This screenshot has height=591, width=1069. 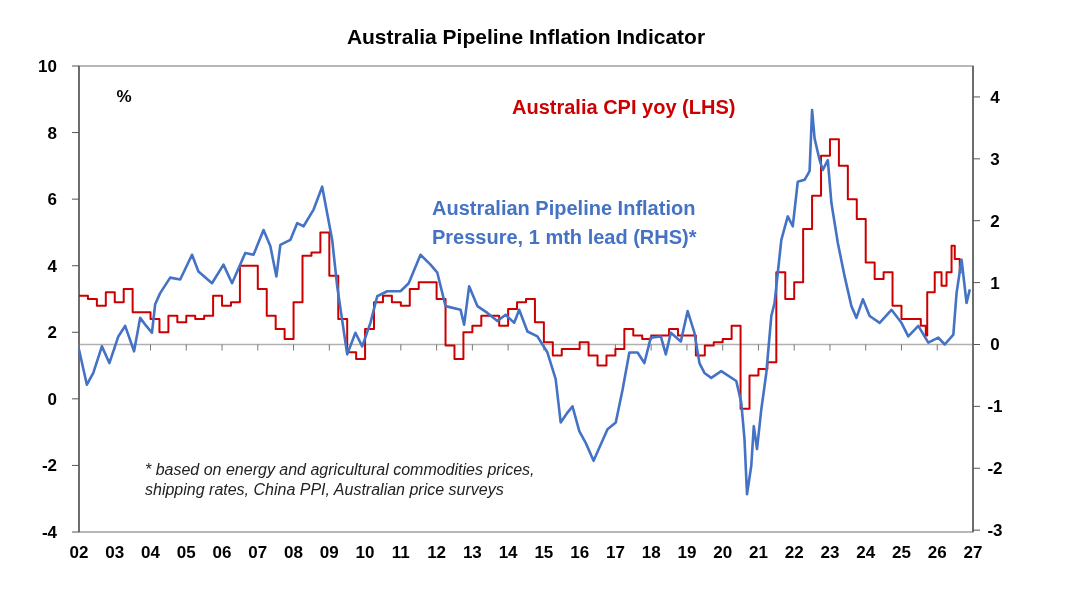 What do you see at coordinates (340, 479) in the screenshot?
I see `annotation: * based on energy and agricultural commodities prices, shipping rates, China PPI, Australian price surveys` at bounding box center [340, 479].